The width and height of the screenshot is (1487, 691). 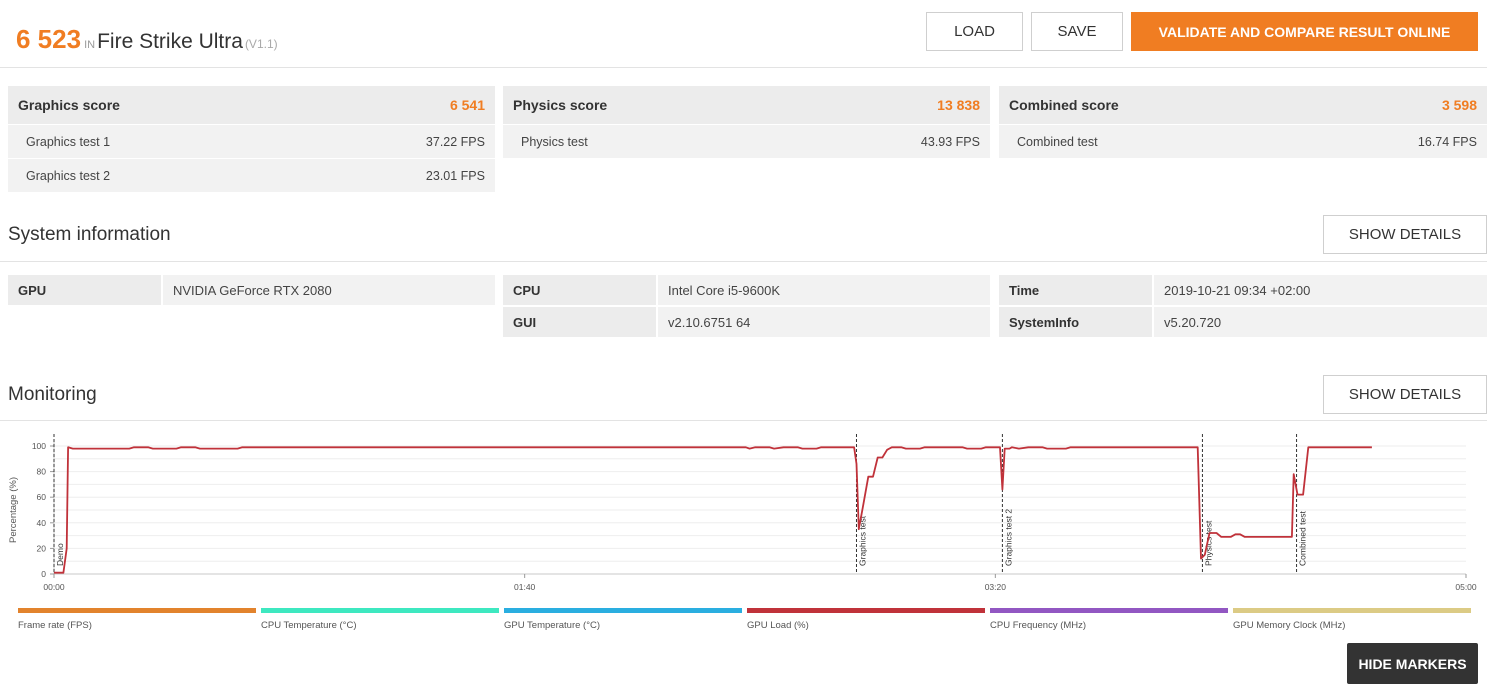 I want to click on y-tick-label: 100, so click(x=39, y=446).